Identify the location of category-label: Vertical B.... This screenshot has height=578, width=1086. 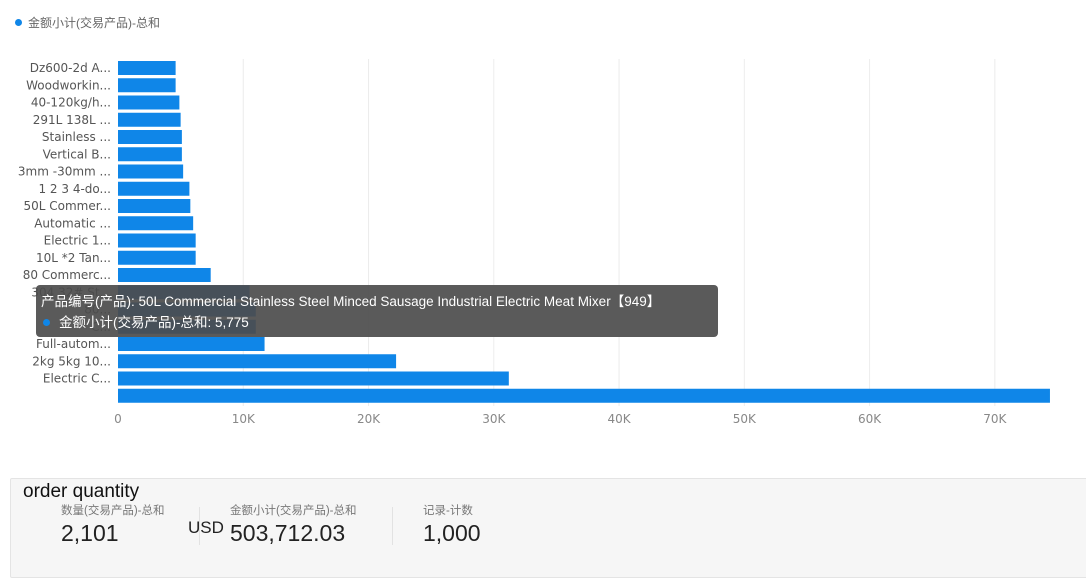
(77, 154).